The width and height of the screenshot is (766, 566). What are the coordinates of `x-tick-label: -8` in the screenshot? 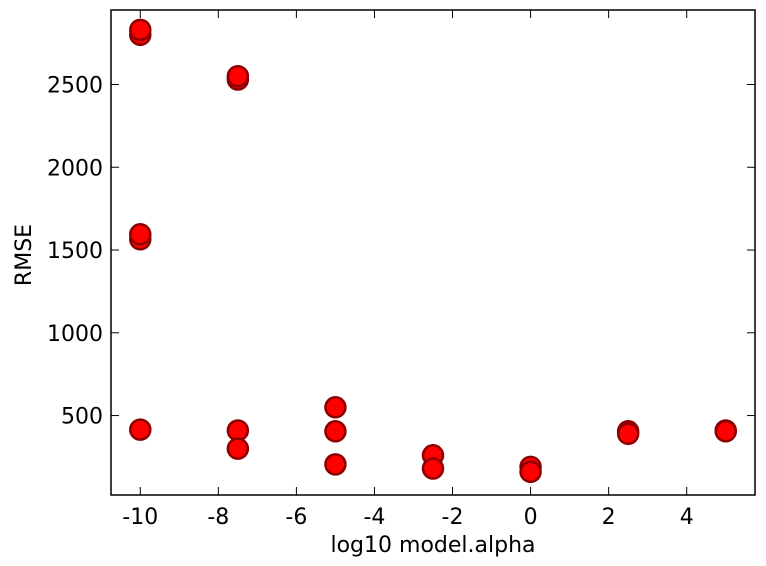 It's located at (218, 517).